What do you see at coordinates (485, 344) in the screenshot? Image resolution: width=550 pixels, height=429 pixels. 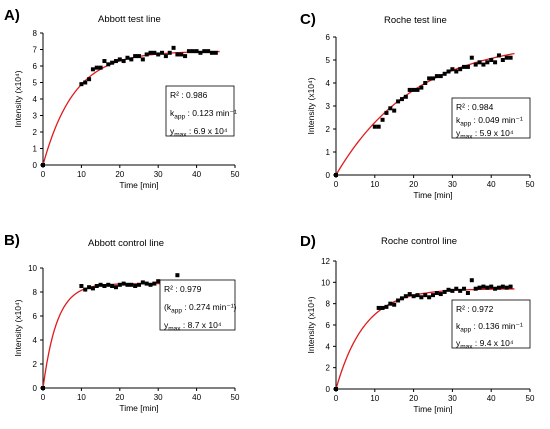 I see `stats-line: ymax : 9.4 x 10⁴` at bounding box center [485, 344].